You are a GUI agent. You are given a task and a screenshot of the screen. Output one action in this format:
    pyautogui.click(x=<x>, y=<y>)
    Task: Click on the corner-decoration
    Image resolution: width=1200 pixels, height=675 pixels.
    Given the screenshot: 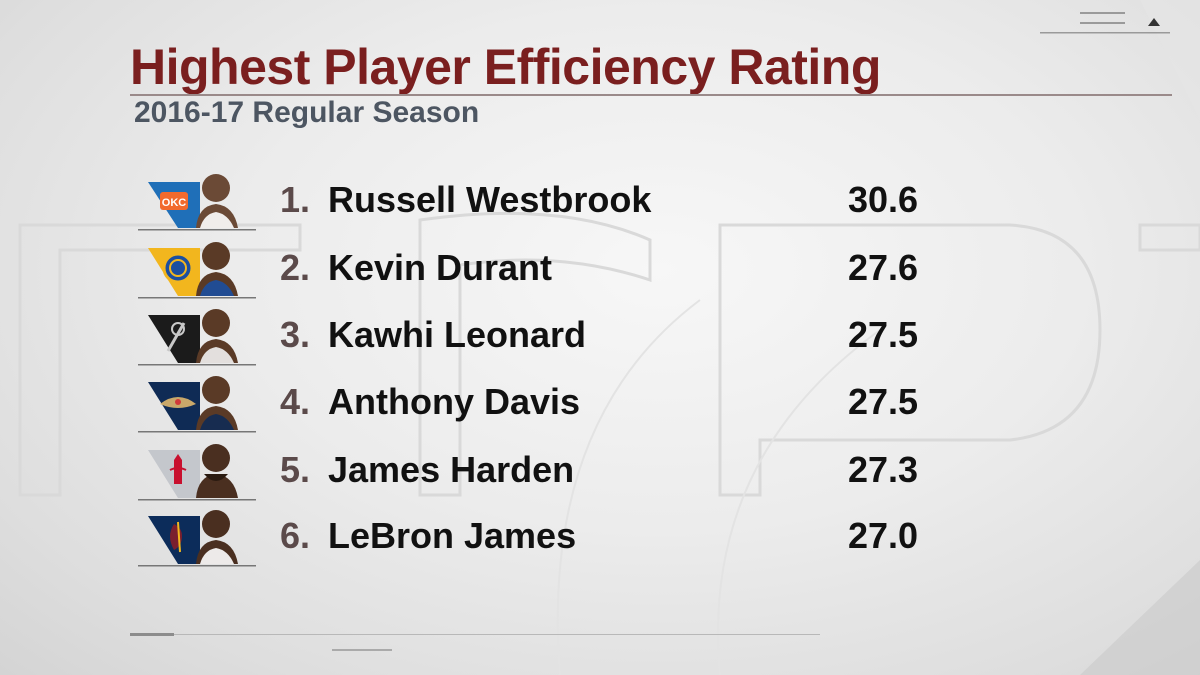 What is the action you would take?
    pyautogui.click(x=1140, y=337)
    